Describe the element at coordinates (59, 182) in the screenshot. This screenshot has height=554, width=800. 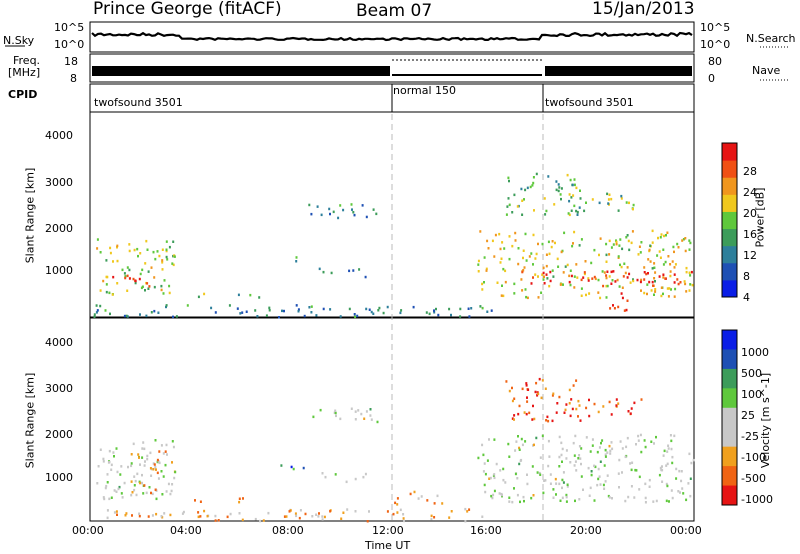
I see `power-ytick-3000: 3000` at that location.